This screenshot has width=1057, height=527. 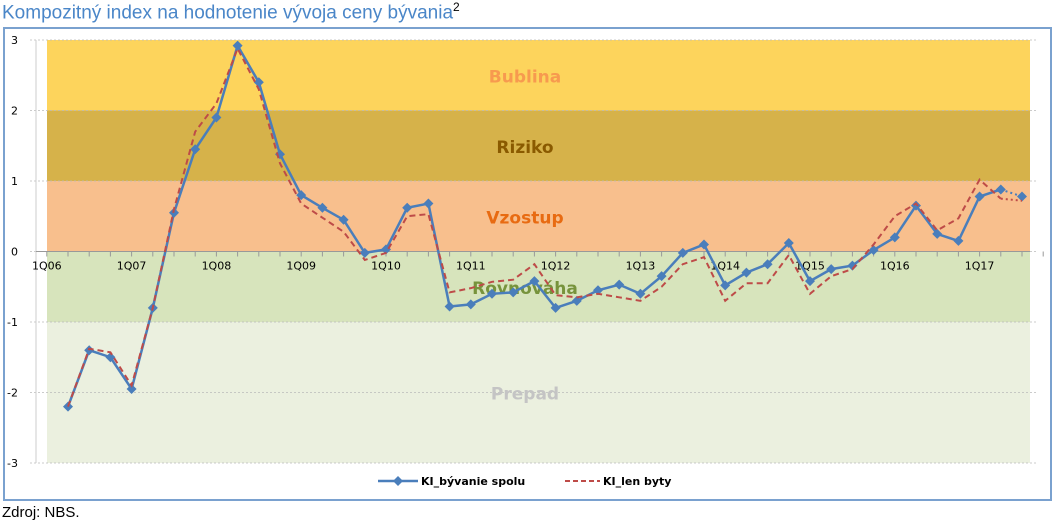 I want to click on legend-label-0: KI_bývanie spolu, so click(x=473, y=481).